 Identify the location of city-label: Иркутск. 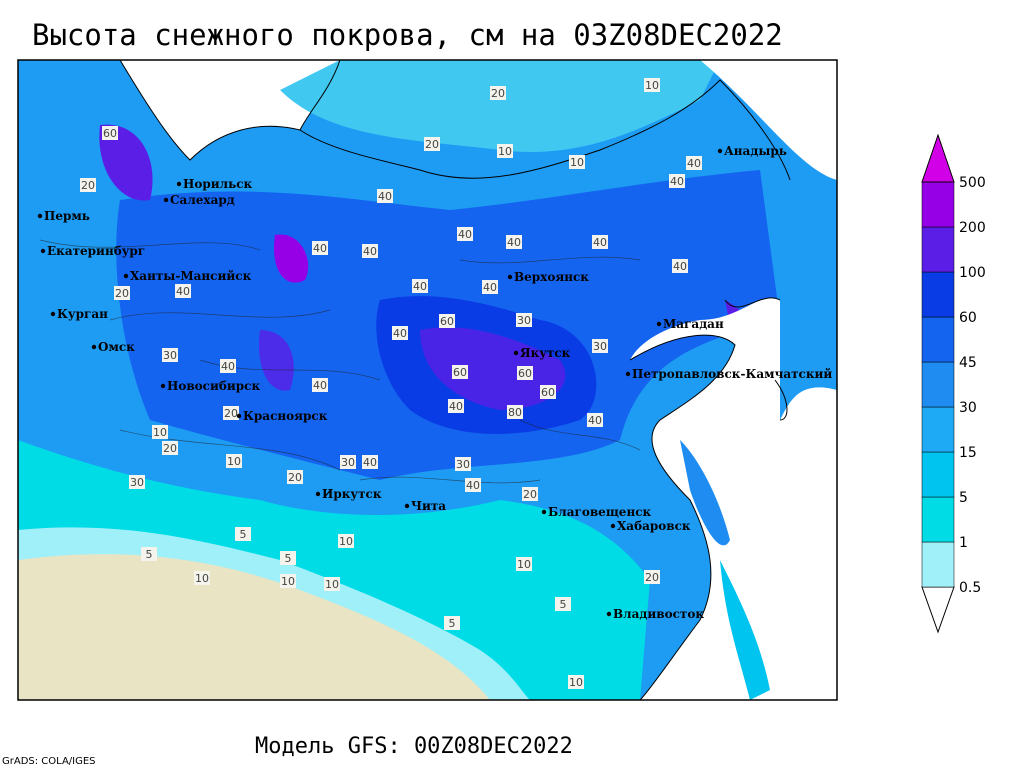
(352, 494).